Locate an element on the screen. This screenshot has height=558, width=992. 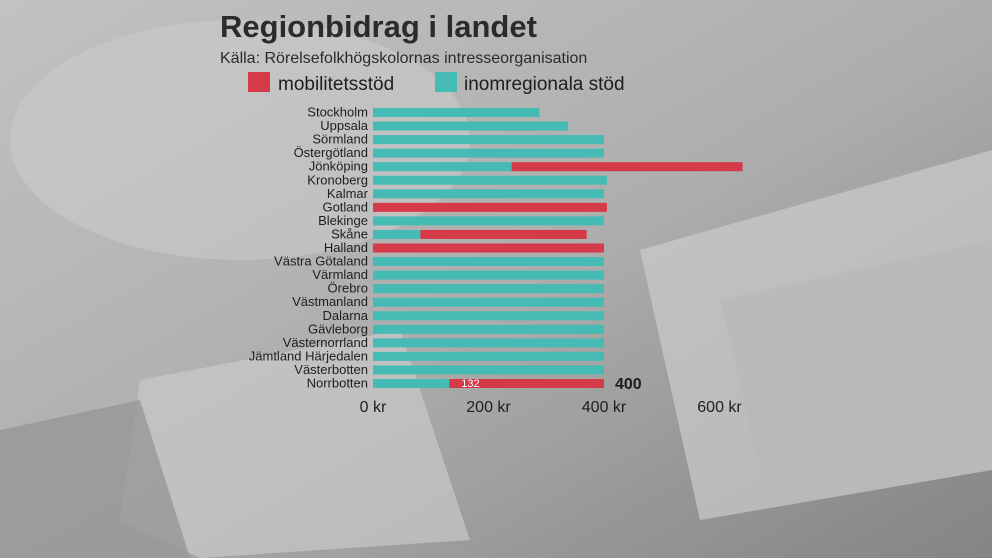
category-label-stockholm: Stockholm is located at coordinates (337, 112).